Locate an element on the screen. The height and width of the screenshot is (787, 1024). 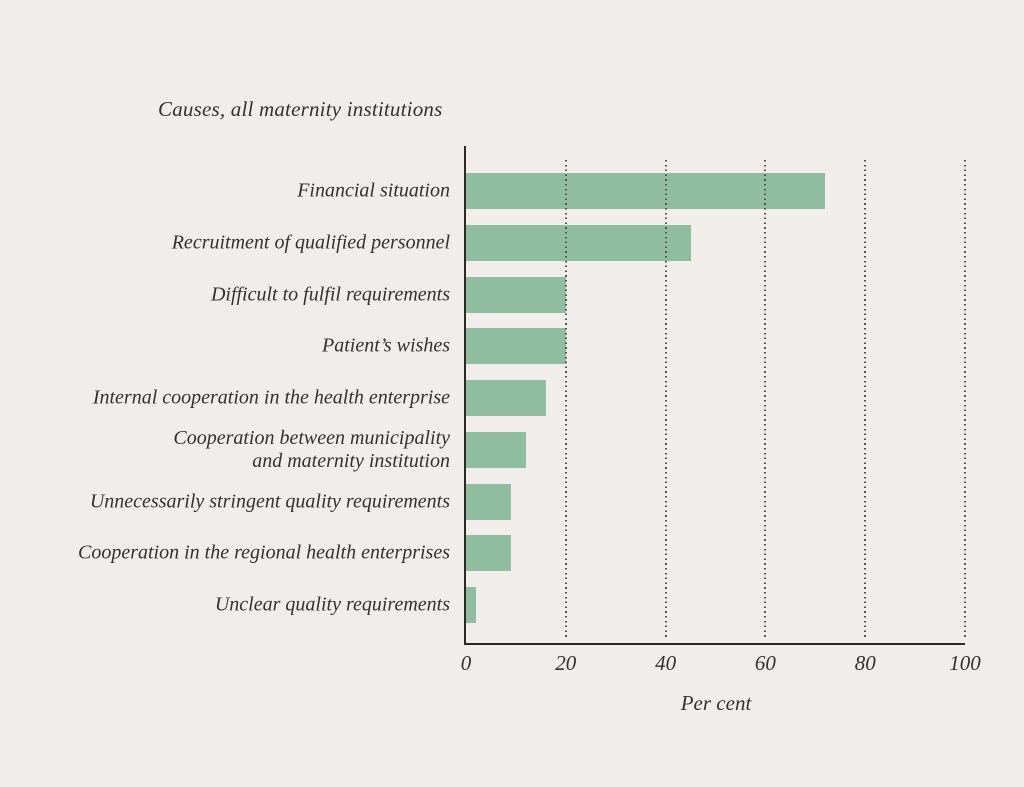
x-tick-label: 60 is located at coordinates (765, 663).